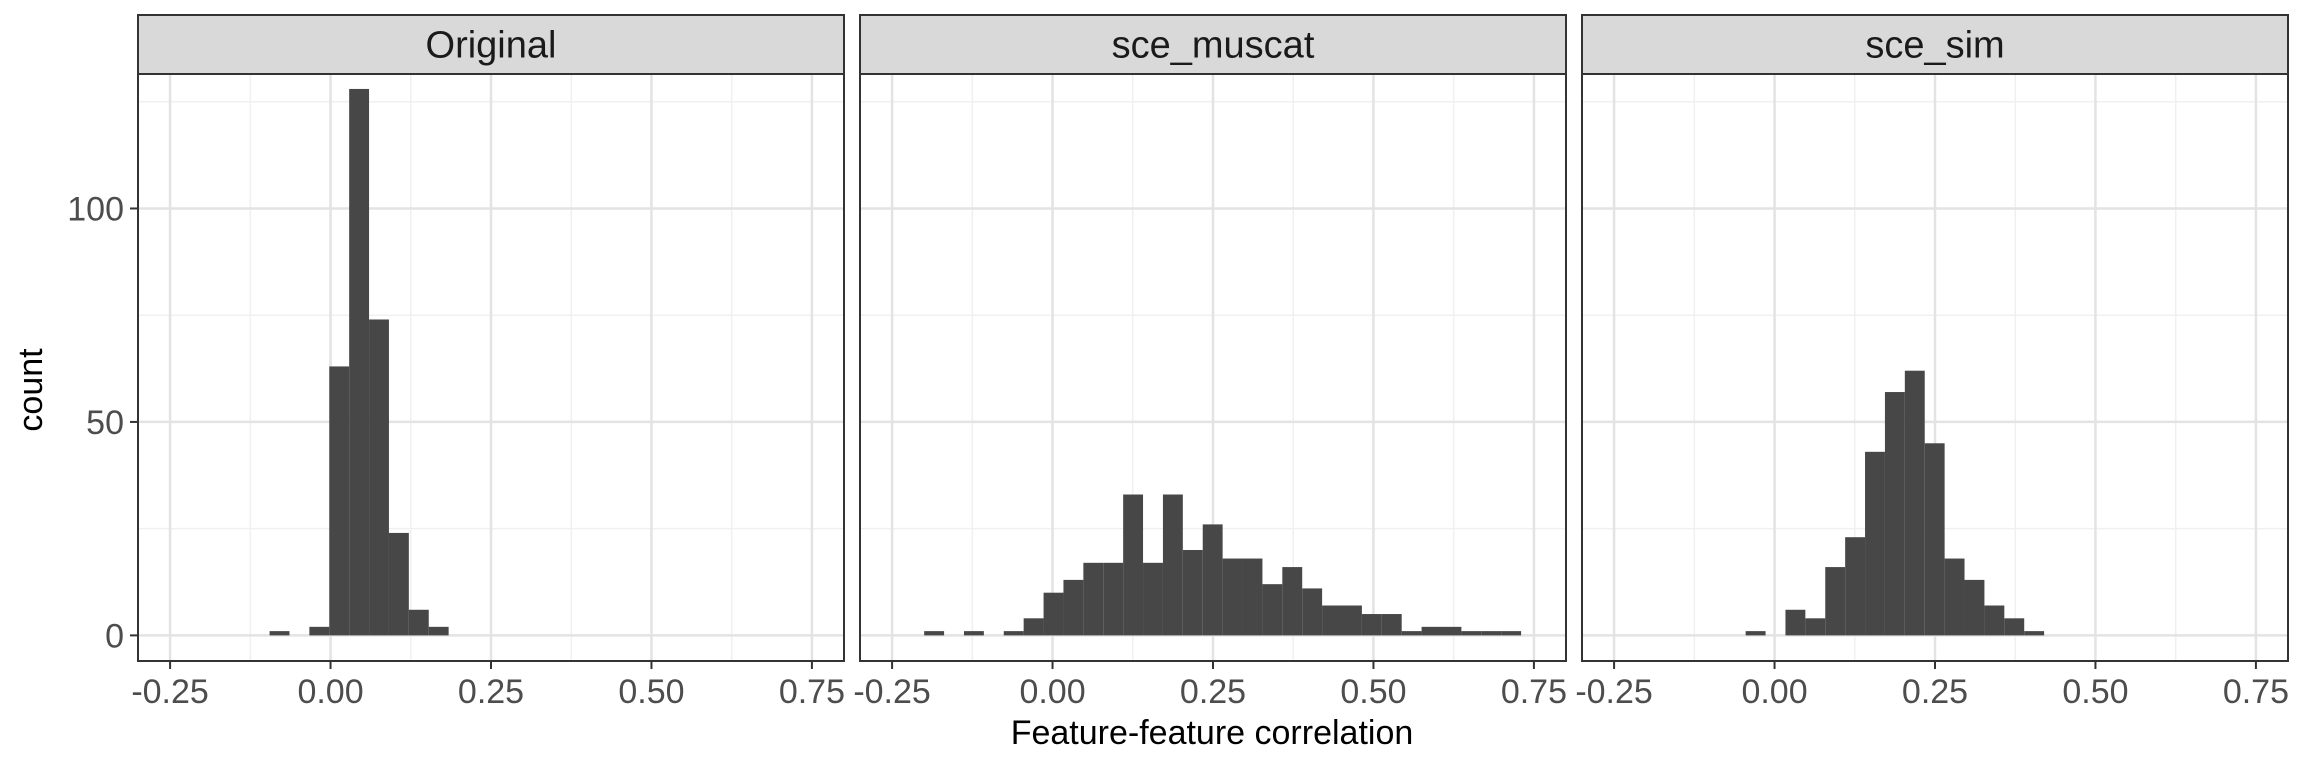  I want to click on facet-strip-label: sce_muscat, so click(1213, 46).